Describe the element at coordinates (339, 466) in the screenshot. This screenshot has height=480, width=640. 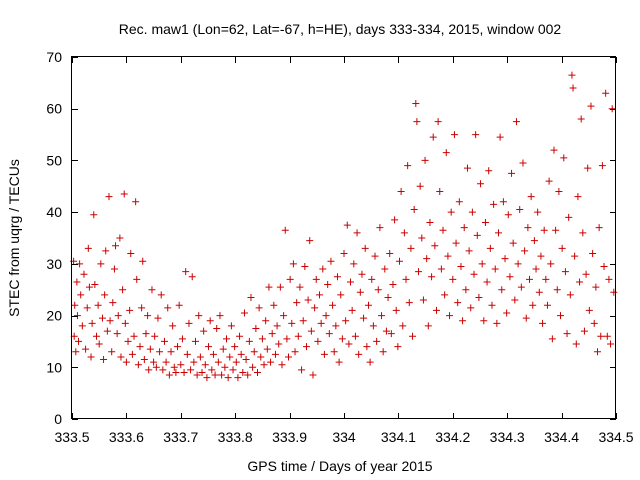
I see `x-axis-label: GPS time / Days of year 2015` at that location.